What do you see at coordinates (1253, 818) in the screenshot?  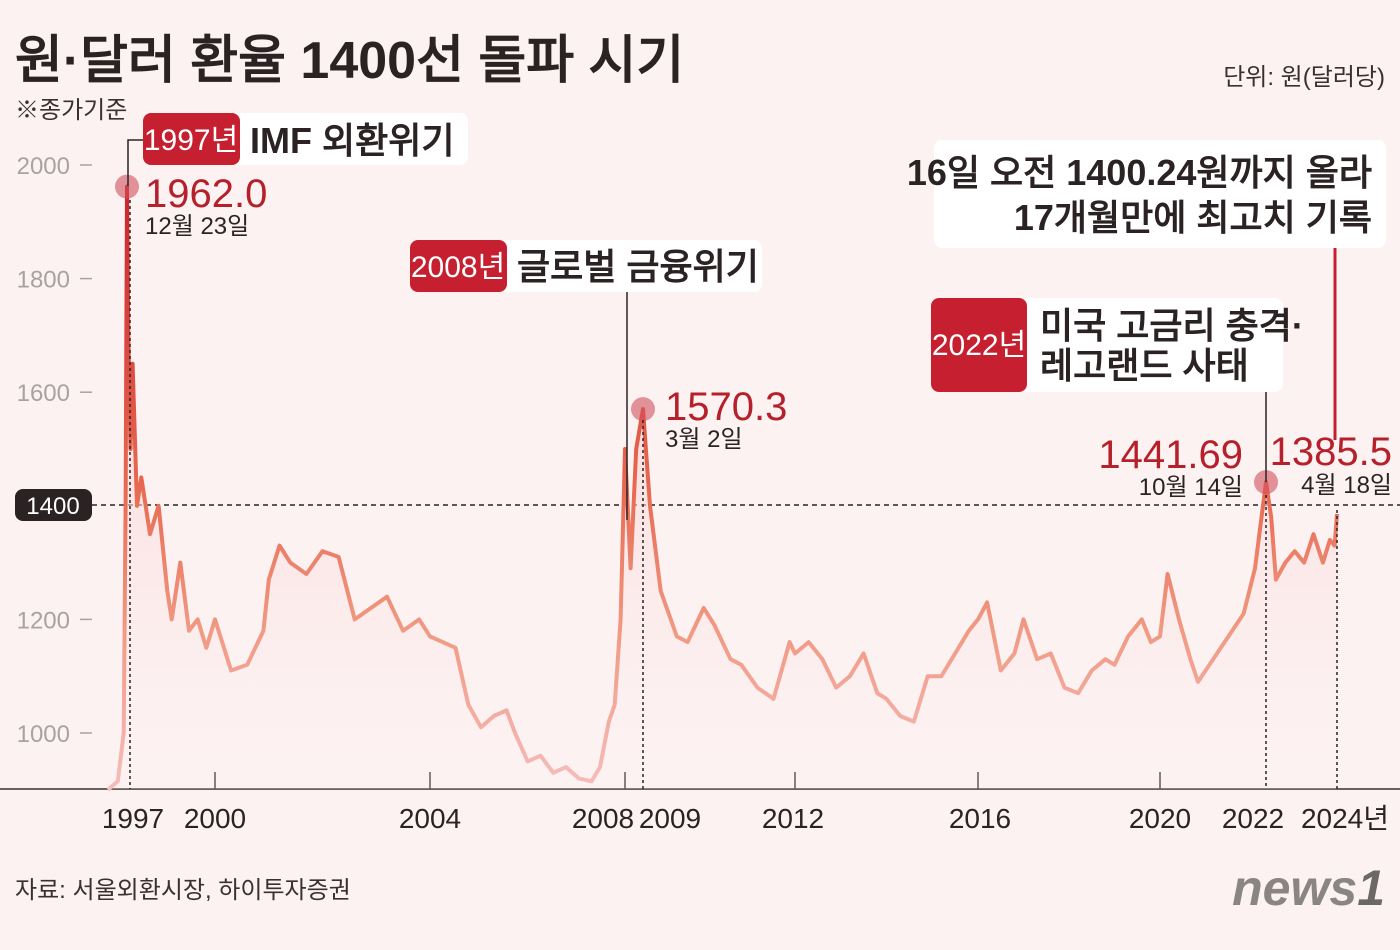 I see `x-tick-label: 2022` at bounding box center [1253, 818].